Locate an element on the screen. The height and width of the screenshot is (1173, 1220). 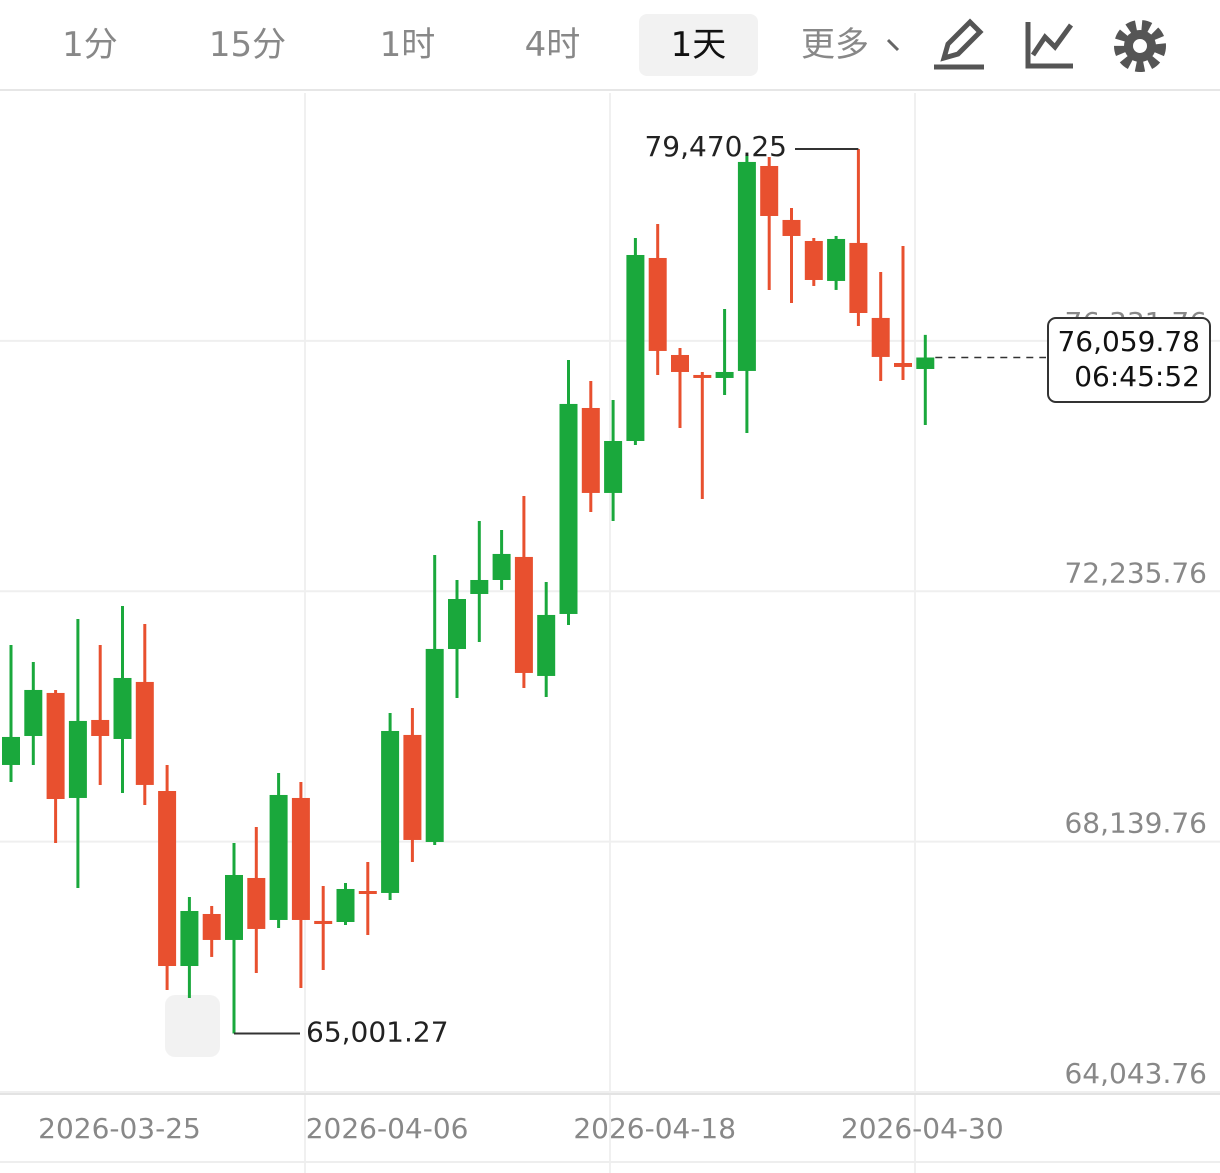
y-tick-label: 64,043.76 is located at coordinates (1135, 1073).